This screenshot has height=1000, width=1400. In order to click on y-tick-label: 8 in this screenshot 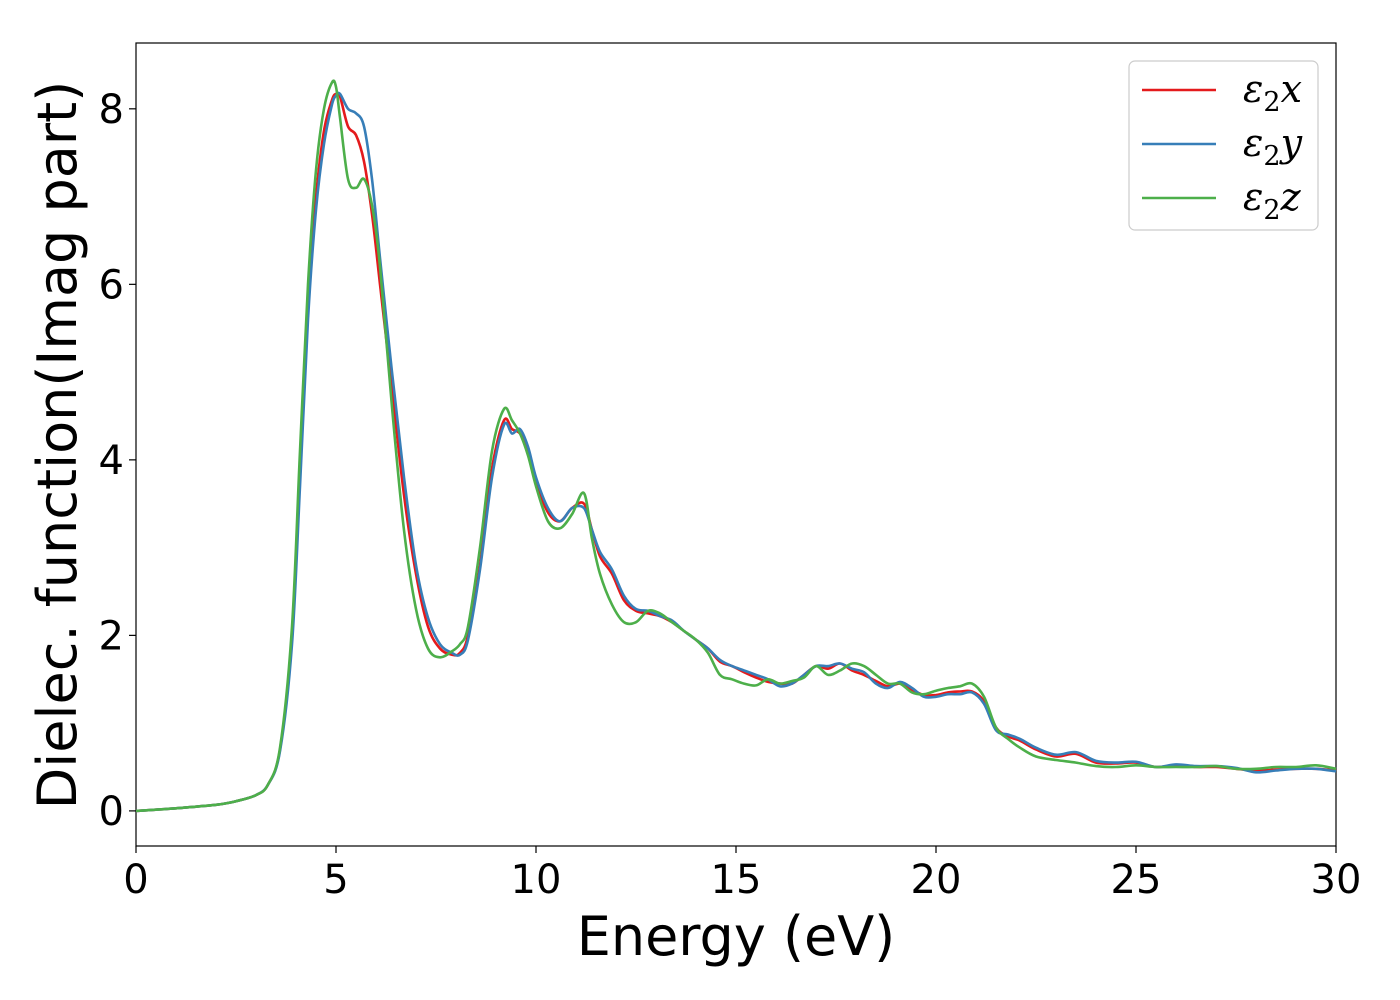, I will do `click(111, 110)`.